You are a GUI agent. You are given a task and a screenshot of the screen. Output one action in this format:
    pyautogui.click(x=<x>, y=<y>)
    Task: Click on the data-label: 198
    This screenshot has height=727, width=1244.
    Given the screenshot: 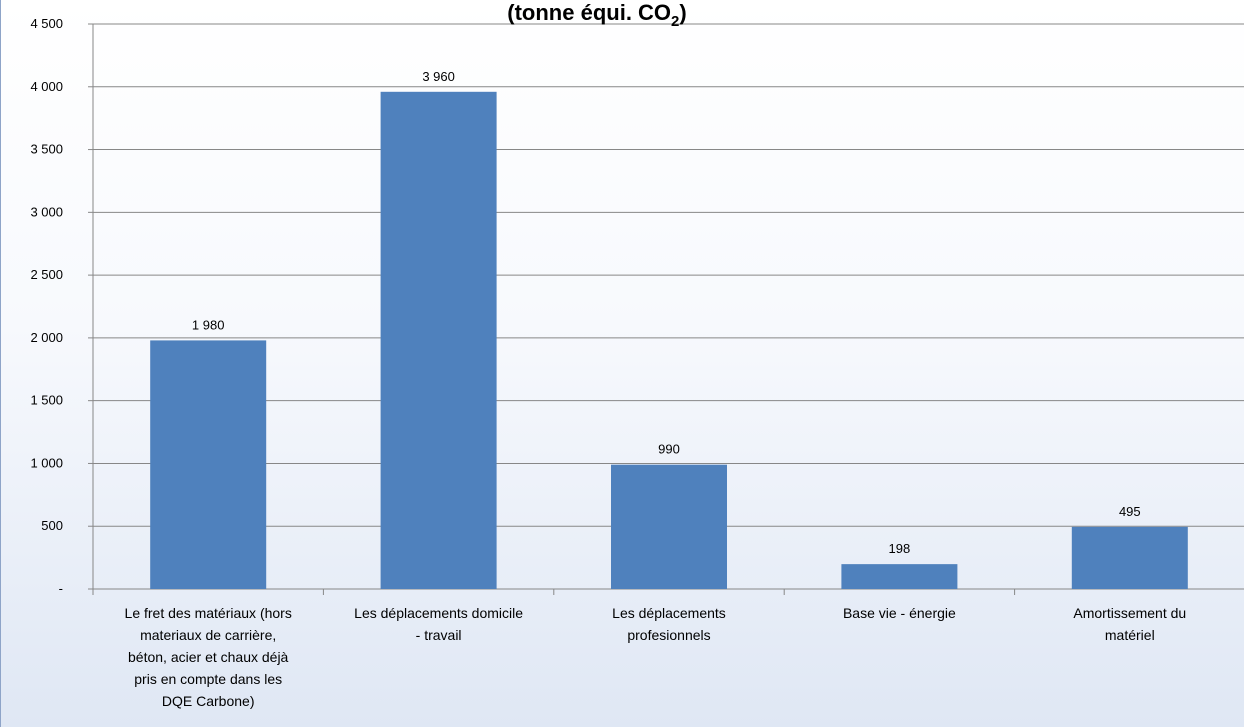 What is the action you would take?
    pyautogui.click(x=900, y=548)
    